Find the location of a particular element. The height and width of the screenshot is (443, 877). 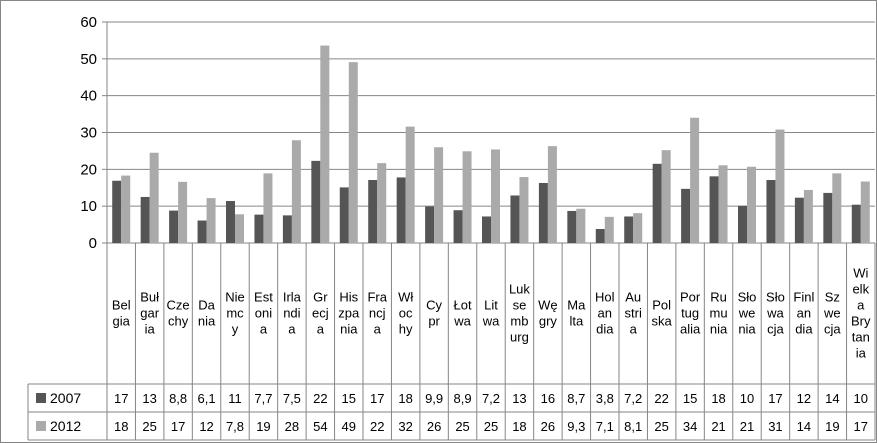

data-label: 14 is located at coordinates (804, 426).